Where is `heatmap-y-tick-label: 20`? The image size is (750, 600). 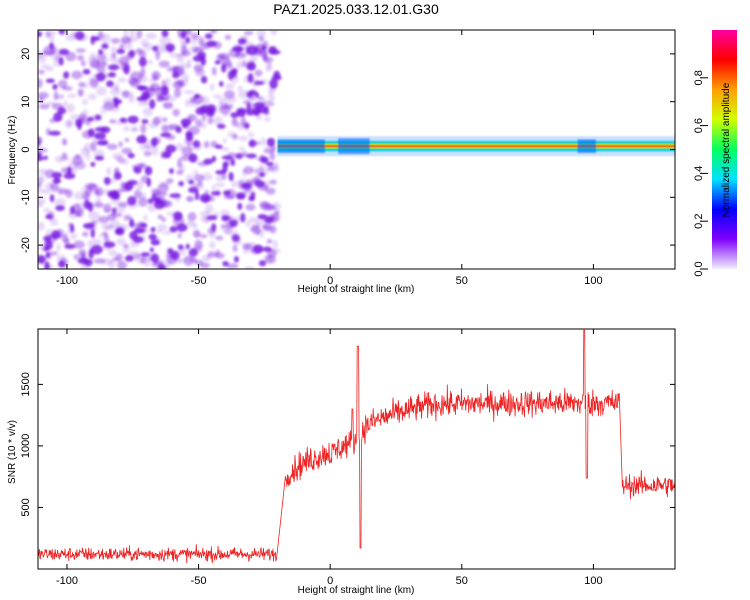 heatmap-y-tick-label: 20 is located at coordinates (26, 54).